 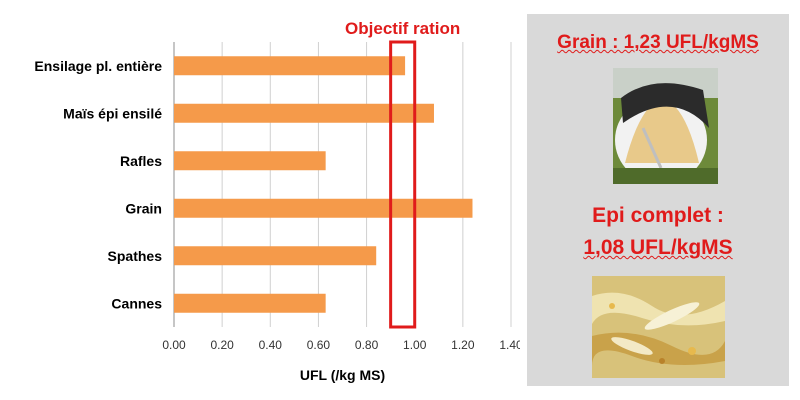 What do you see at coordinates (403, 184) in the screenshot?
I see `objectif-ration-box` at bounding box center [403, 184].